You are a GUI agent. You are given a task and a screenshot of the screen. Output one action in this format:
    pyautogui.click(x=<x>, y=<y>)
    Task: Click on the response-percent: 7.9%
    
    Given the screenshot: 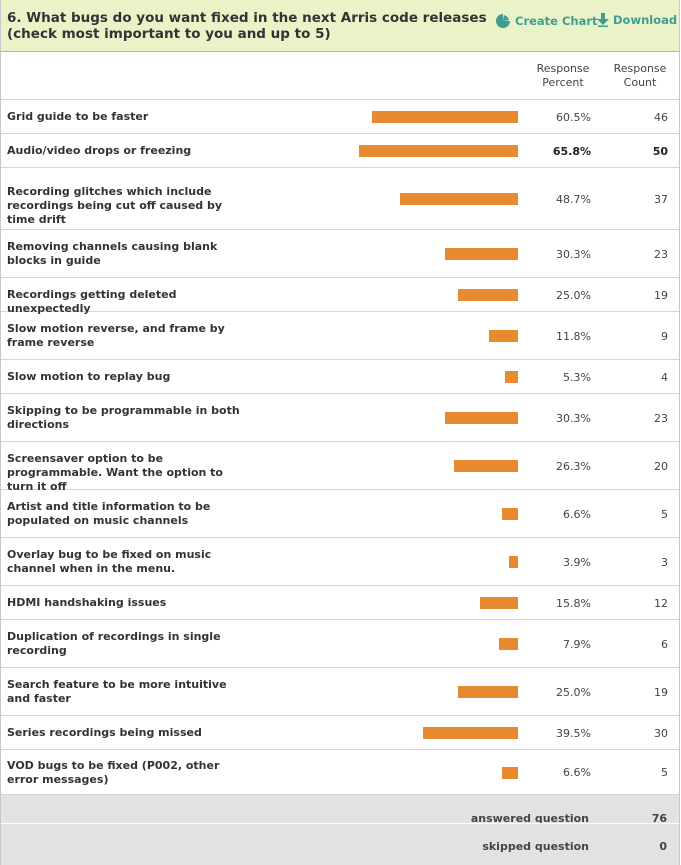 What is the action you would take?
    pyautogui.click(x=577, y=644)
    